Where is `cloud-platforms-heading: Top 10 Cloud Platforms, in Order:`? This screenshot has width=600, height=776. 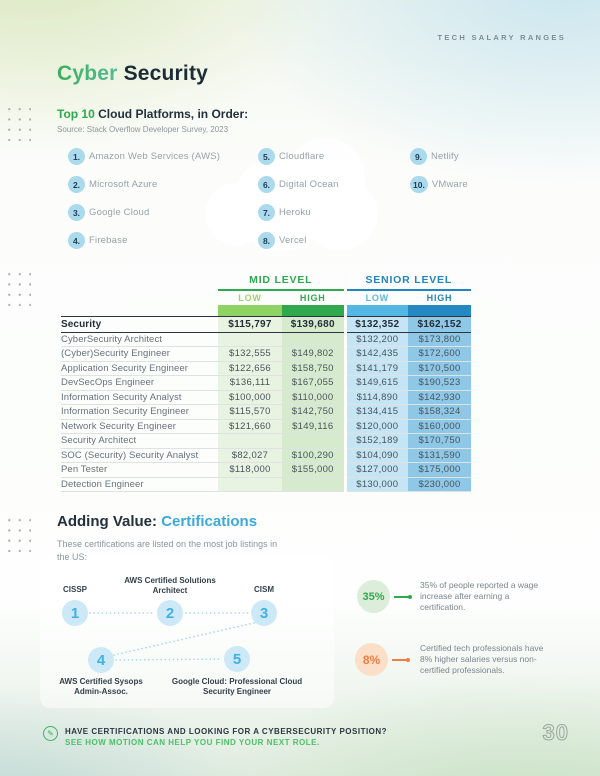 cloud-platforms-heading: Top 10 Cloud Platforms, in Order: is located at coordinates (152, 114).